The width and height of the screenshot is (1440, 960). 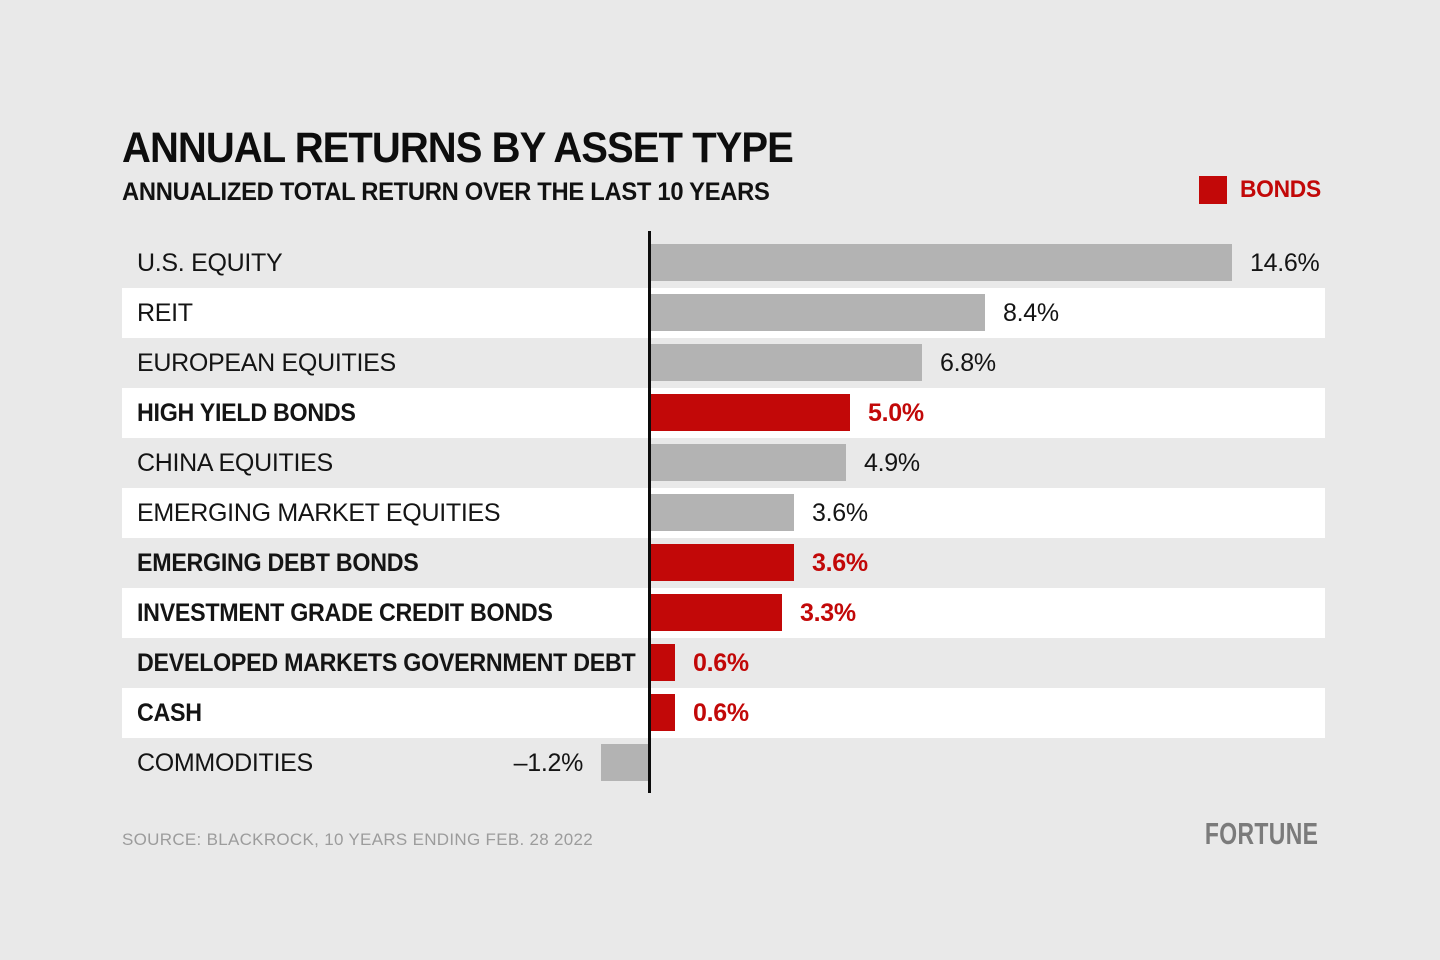 What do you see at coordinates (266, 363) in the screenshot?
I see `row-label: EUROPEAN EQUITIES` at bounding box center [266, 363].